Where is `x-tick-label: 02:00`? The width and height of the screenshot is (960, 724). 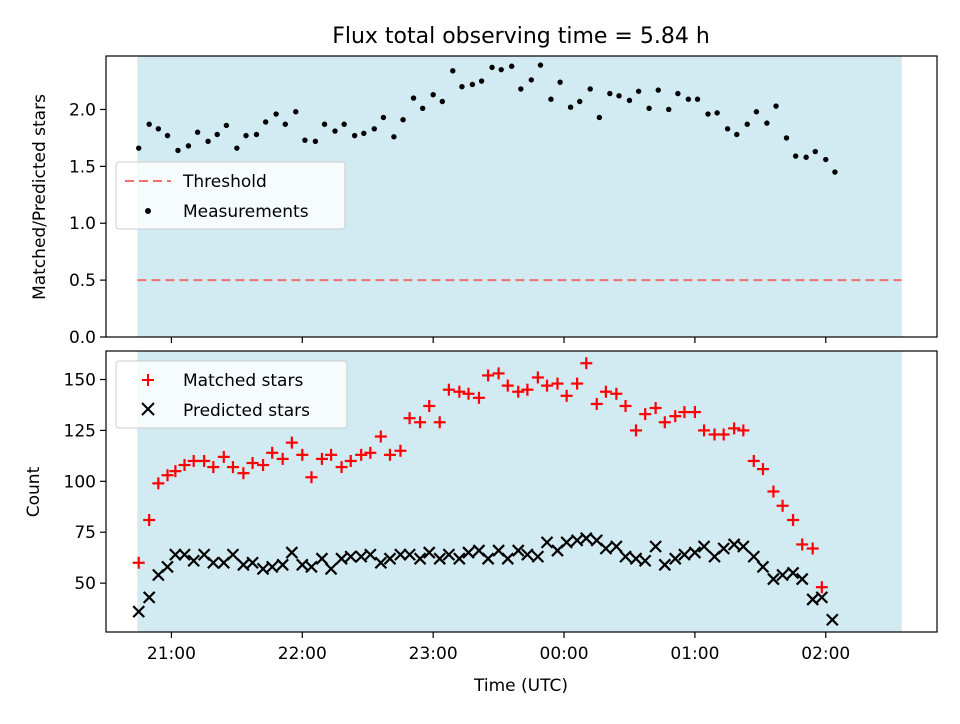 x-tick-label: 02:00 is located at coordinates (825, 654).